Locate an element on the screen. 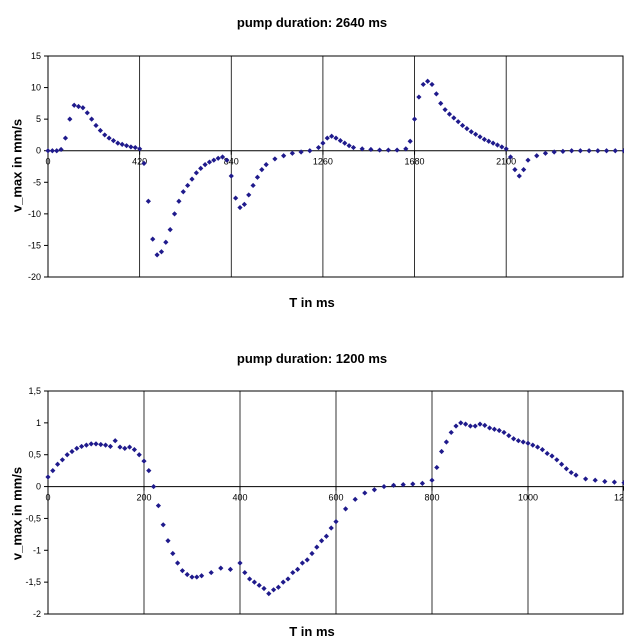  chart1-ytick-label: -15 is located at coordinates (34, 245).